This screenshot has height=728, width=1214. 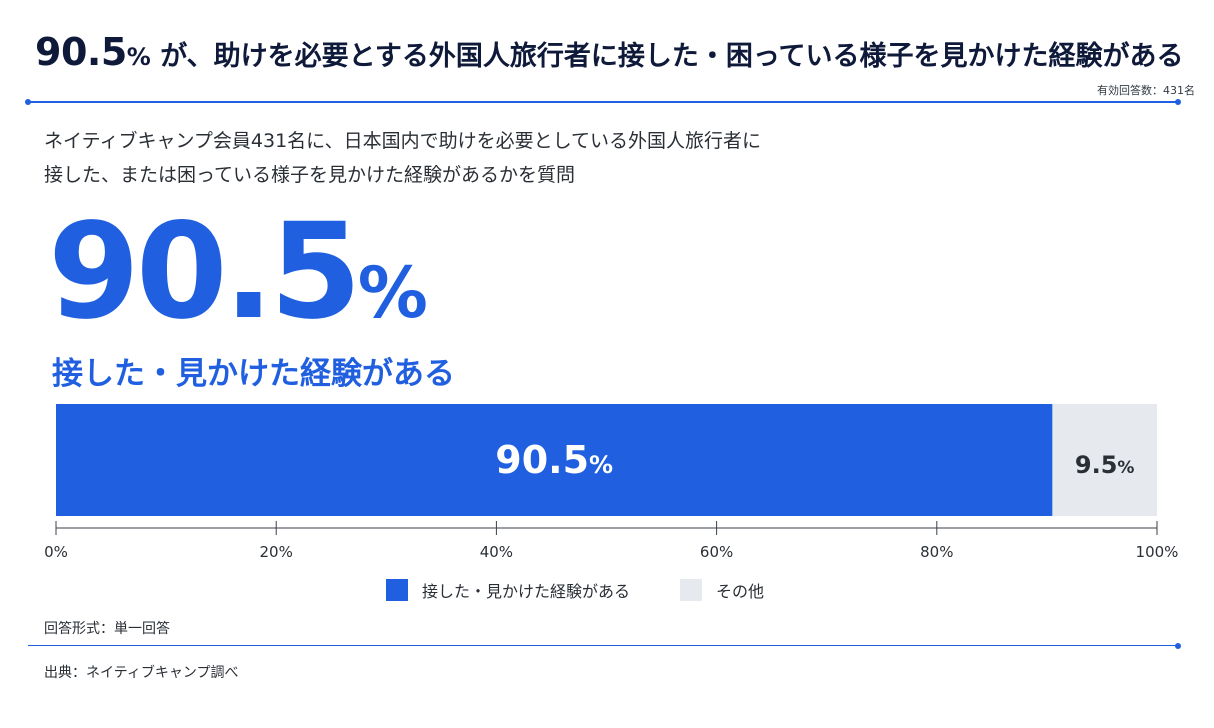 What do you see at coordinates (1105, 465) in the screenshot?
I see `bar-data-label-1: 9.5%` at bounding box center [1105, 465].